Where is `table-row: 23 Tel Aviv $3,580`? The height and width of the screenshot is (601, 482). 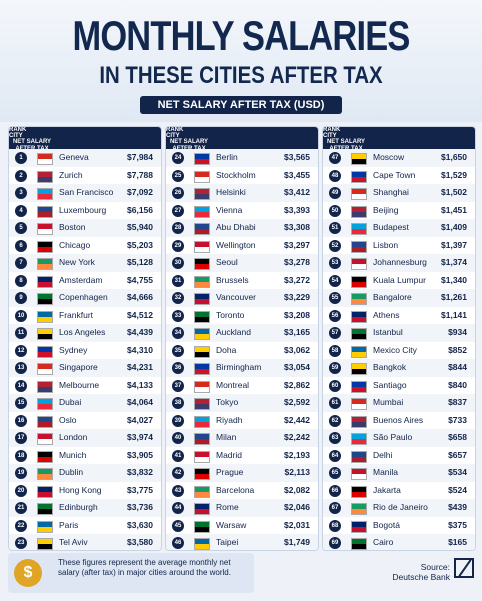
table-row: 23 Tel Aviv $3,580 is located at coordinates (85, 542).